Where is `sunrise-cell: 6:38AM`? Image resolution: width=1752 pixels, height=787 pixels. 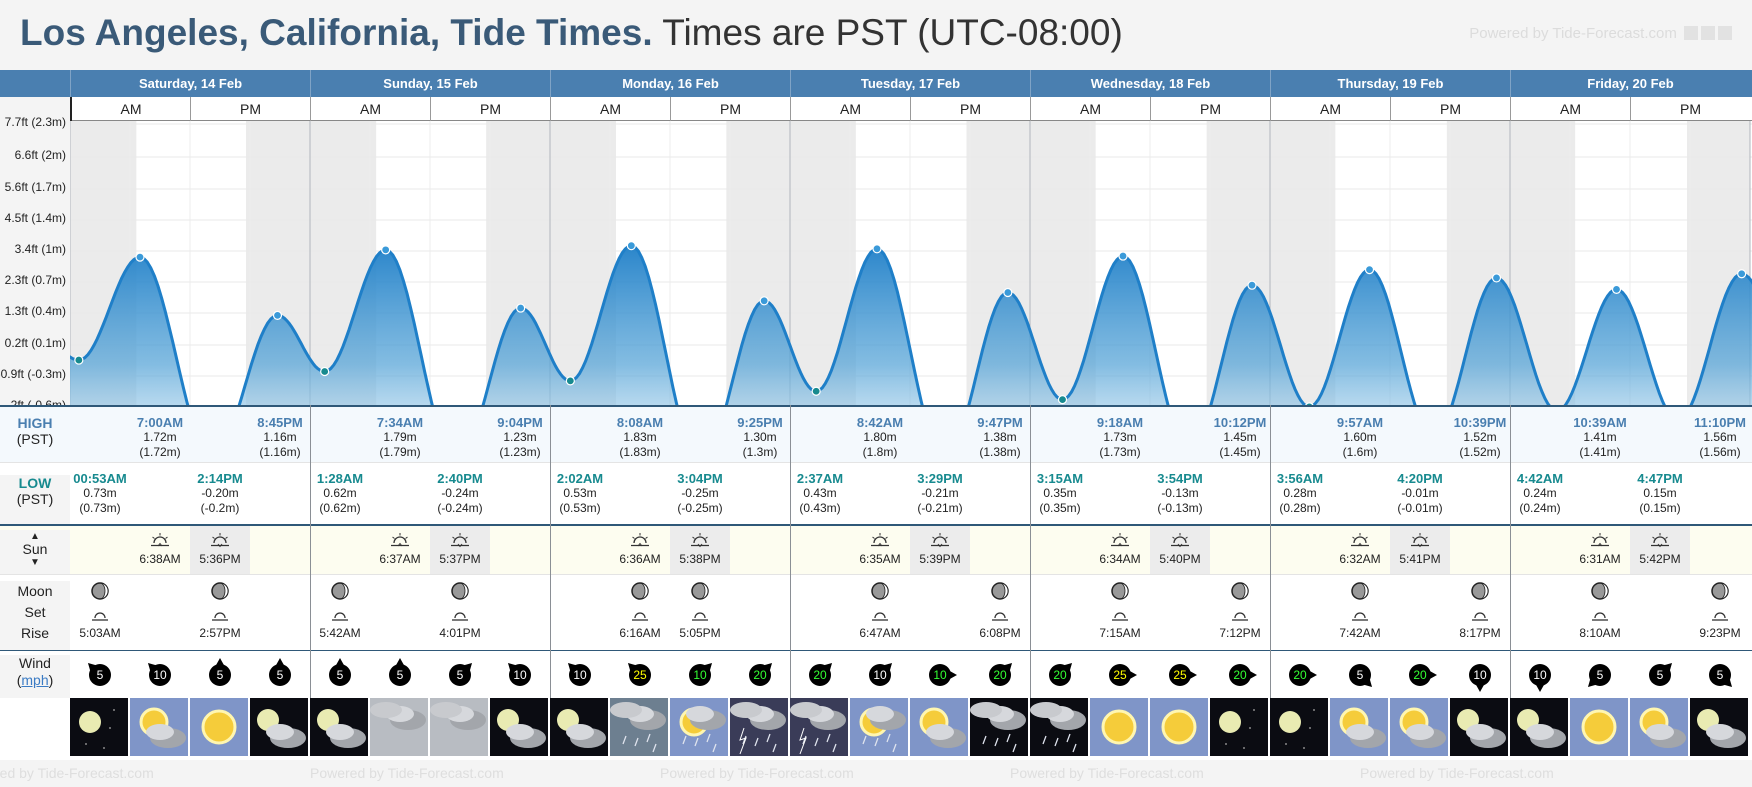 sunrise-cell: 6:38AM is located at coordinates (160, 550).